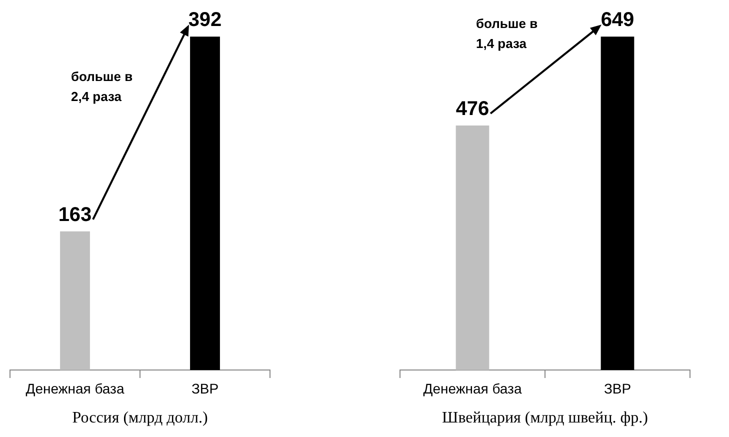  Describe the element at coordinates (75, 215) in the screenshot. I see `data-label: 163` at that location.